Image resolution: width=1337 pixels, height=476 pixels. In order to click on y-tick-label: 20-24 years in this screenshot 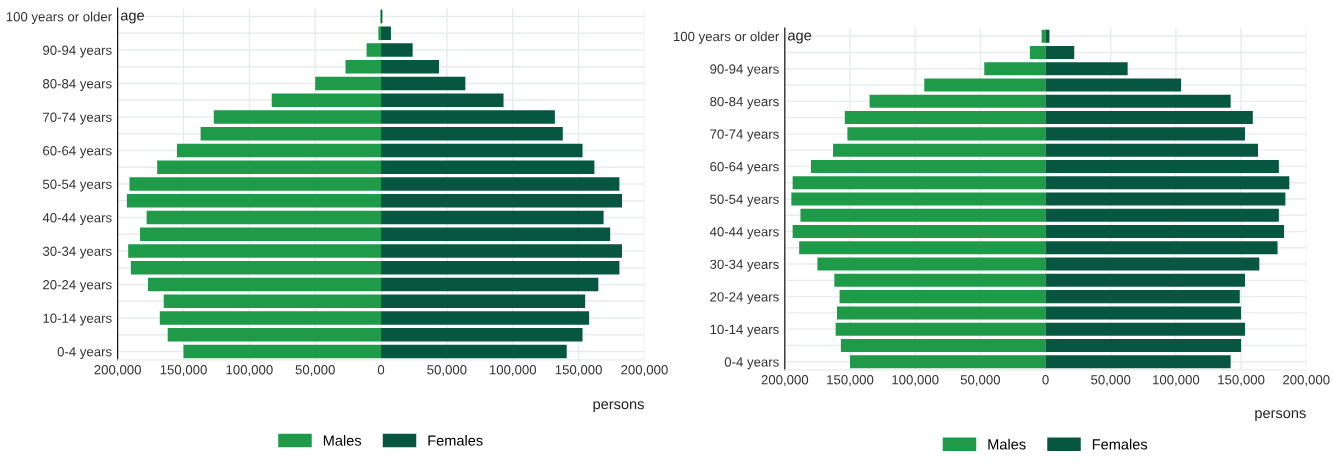, I will do `click(77, 286)`.